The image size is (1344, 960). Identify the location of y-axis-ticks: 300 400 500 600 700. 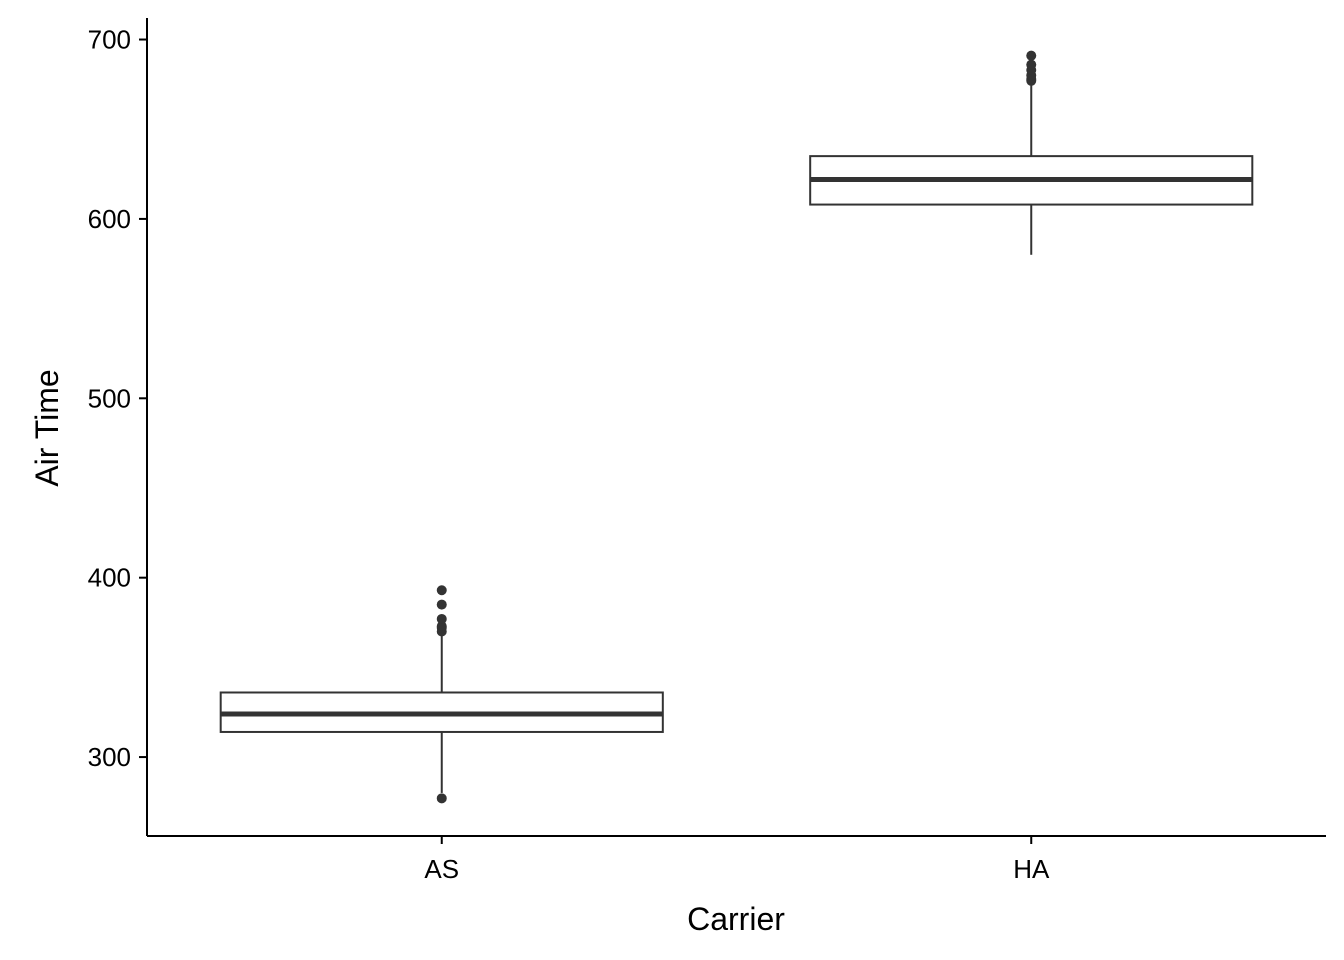
(117, 398).